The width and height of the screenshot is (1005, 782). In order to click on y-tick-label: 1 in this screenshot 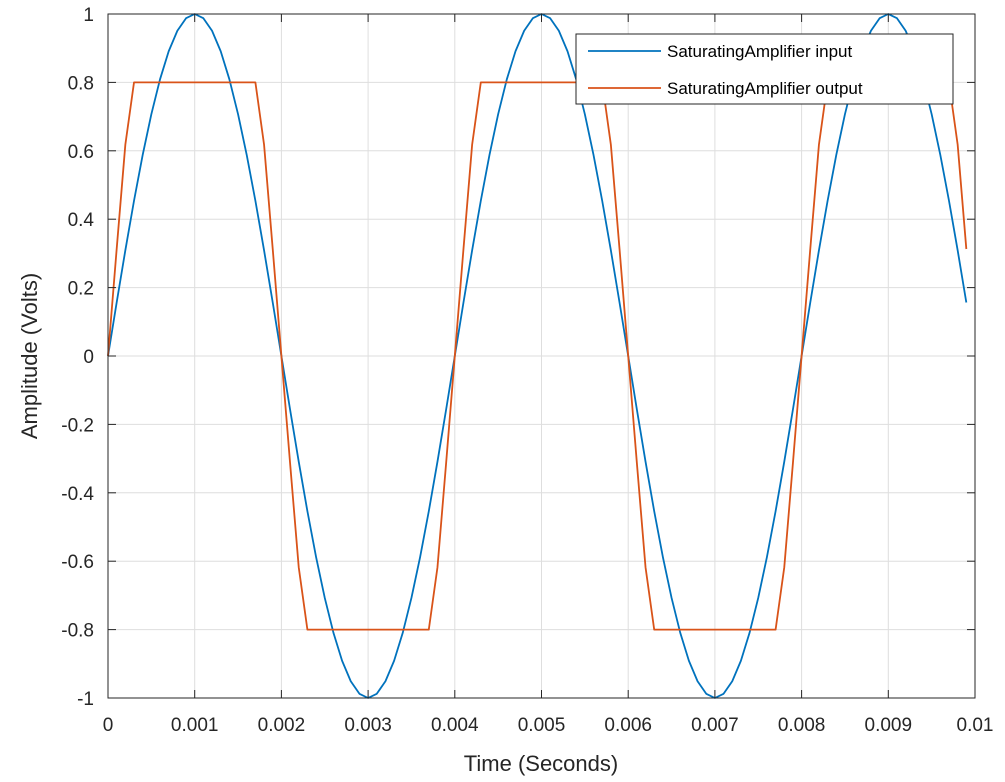, I will do `click(88, 15)`.